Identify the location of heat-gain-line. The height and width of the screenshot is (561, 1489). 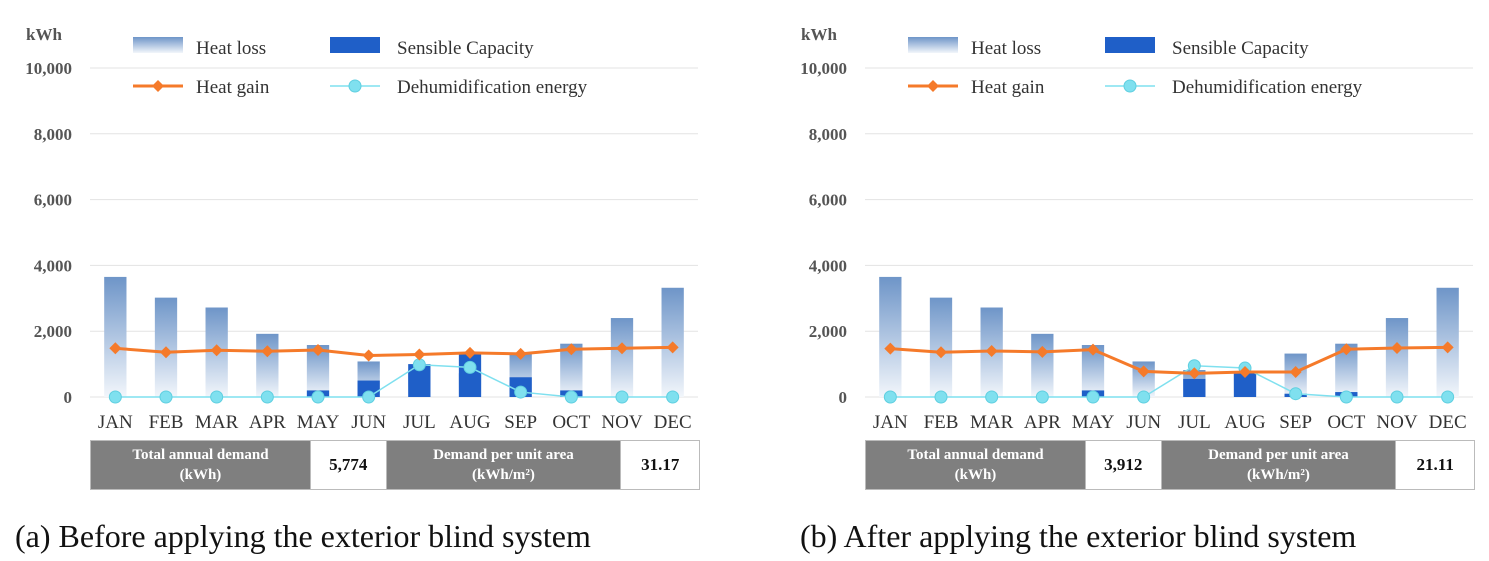
(1169, 360).